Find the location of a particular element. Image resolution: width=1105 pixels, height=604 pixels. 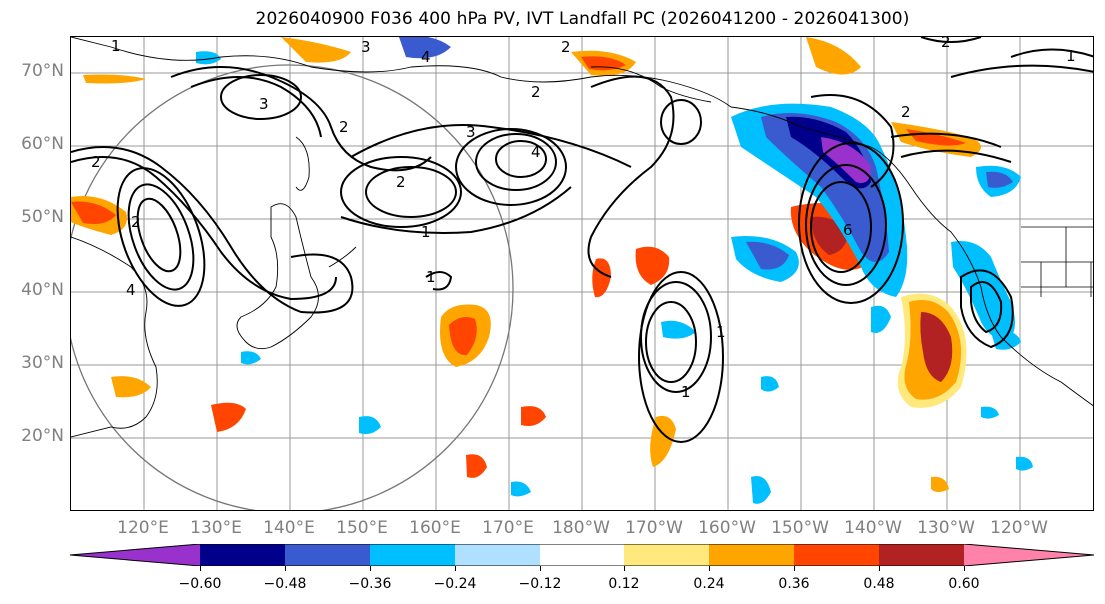

contour-label-1e: 1 is located at coordinates (431, 277).